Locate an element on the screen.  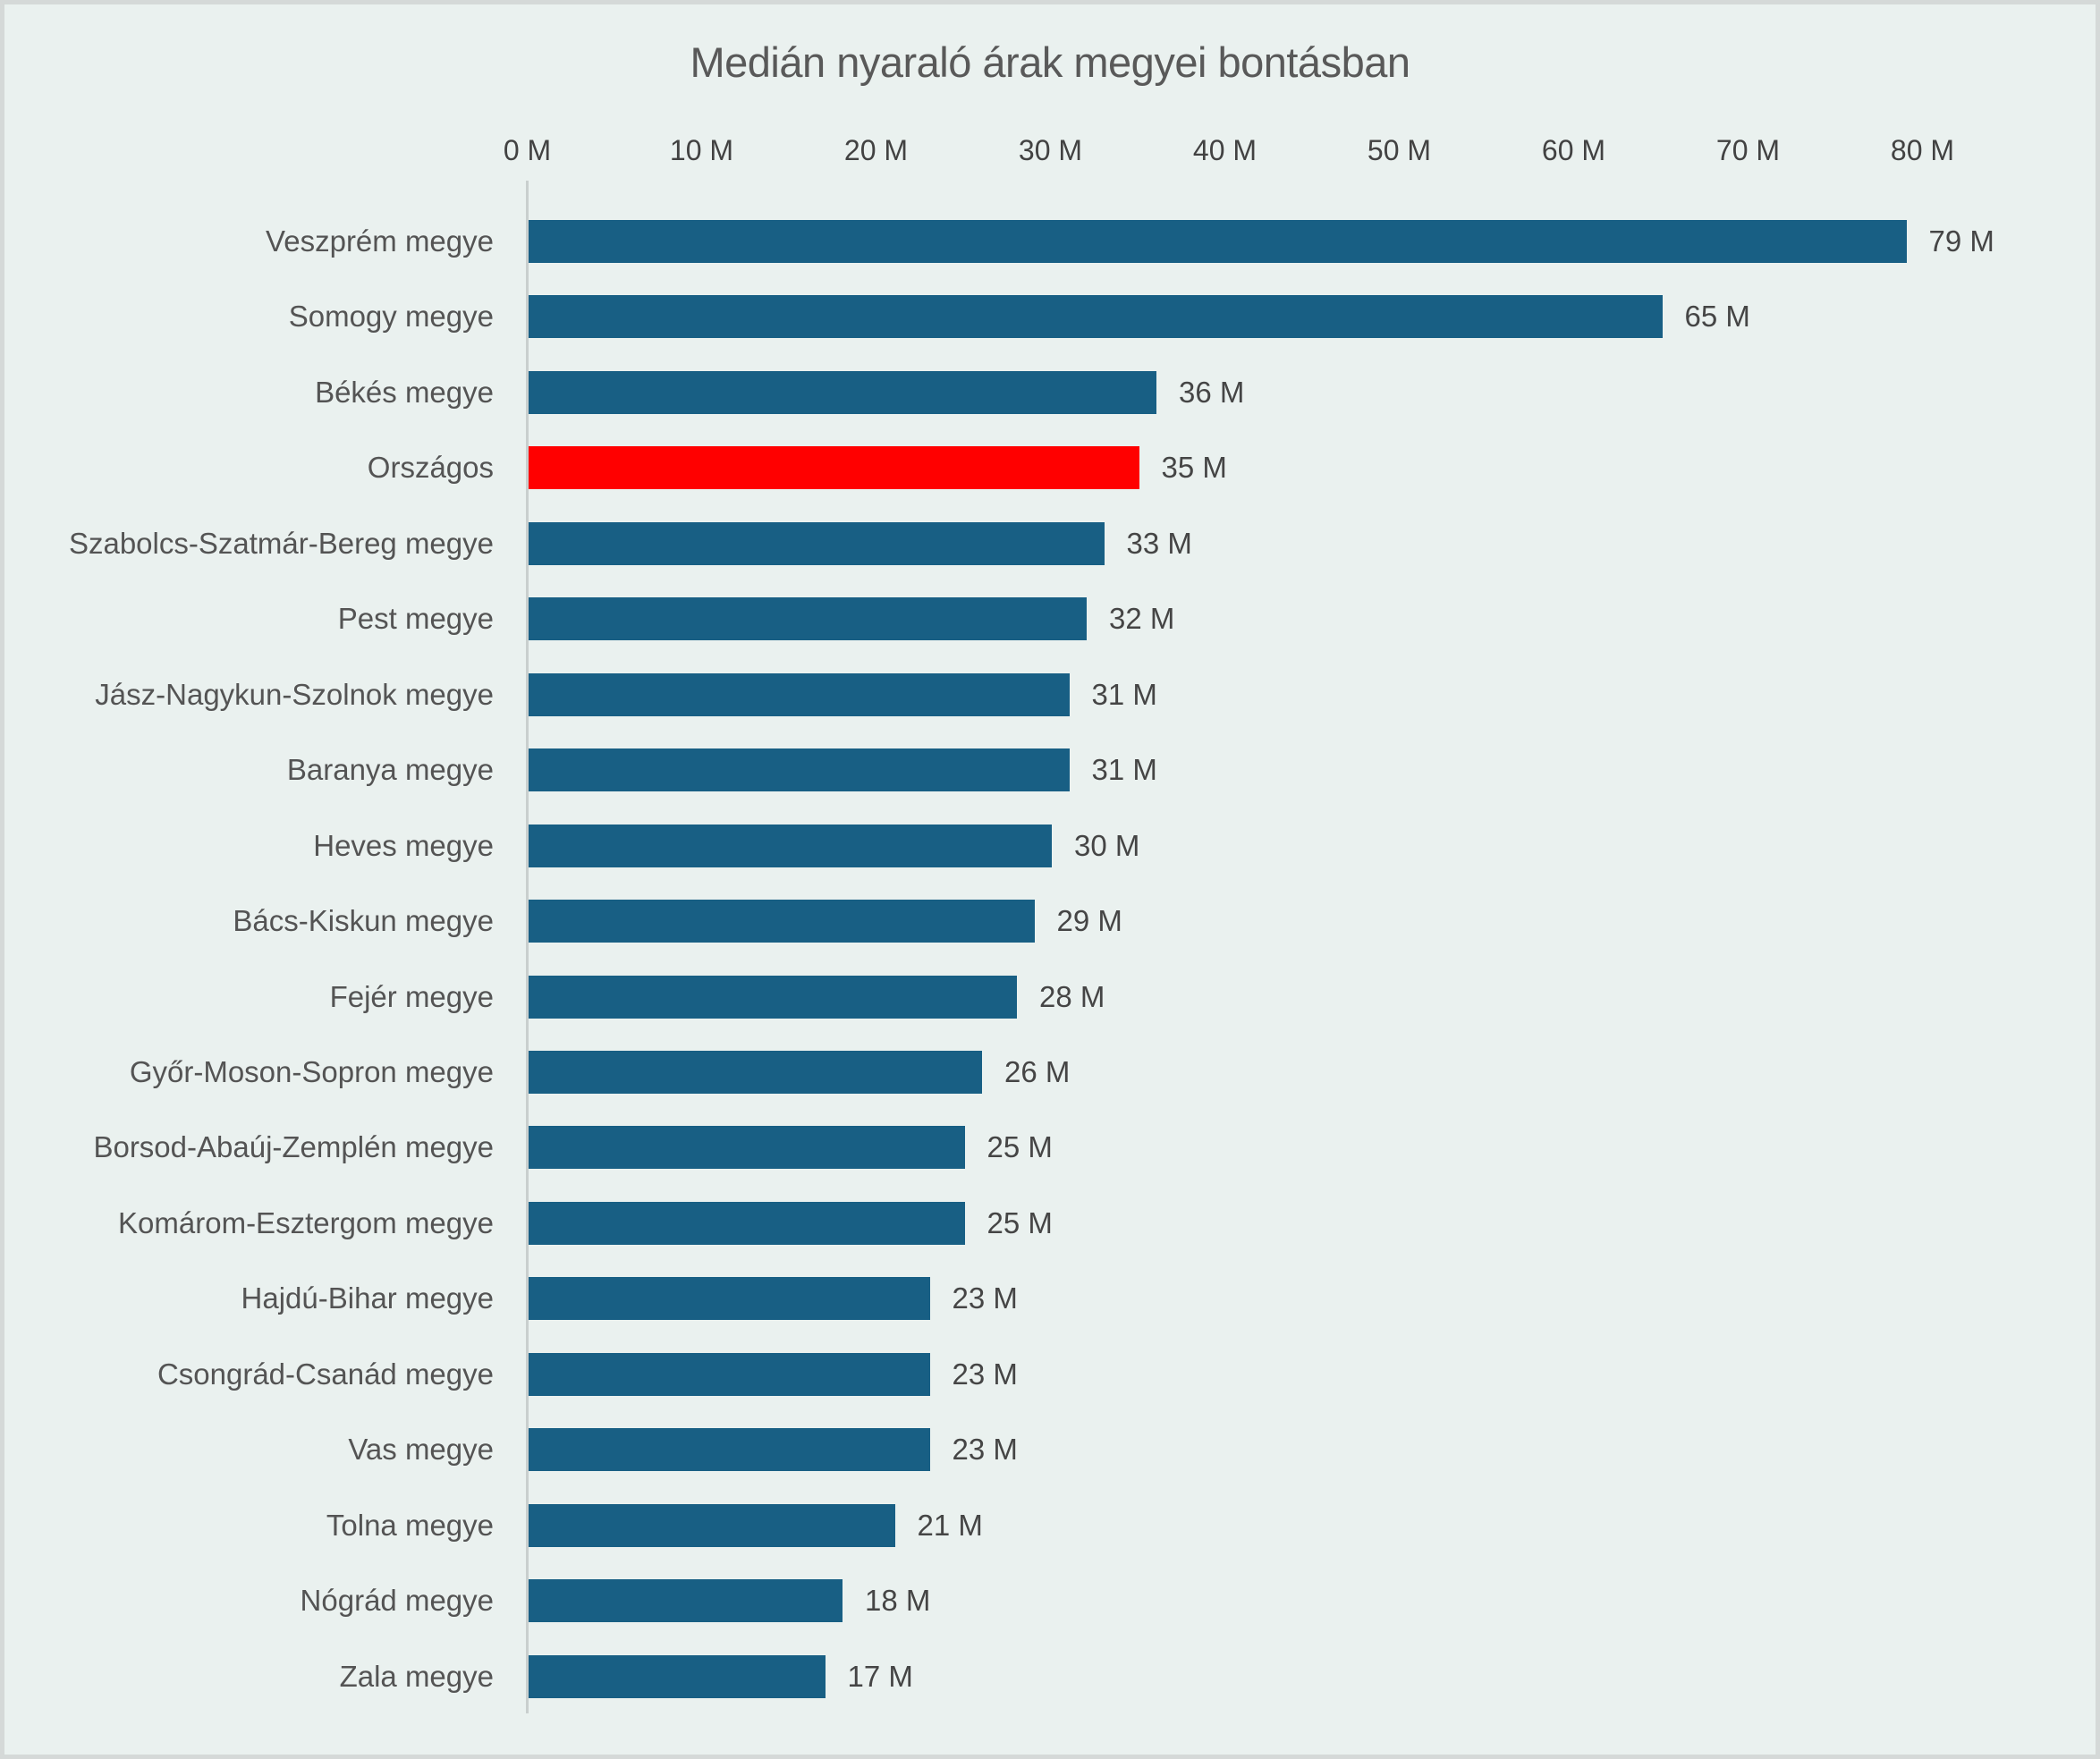
category-label: Hajdú-Bihar megye is located at coordinates (367, 1298).